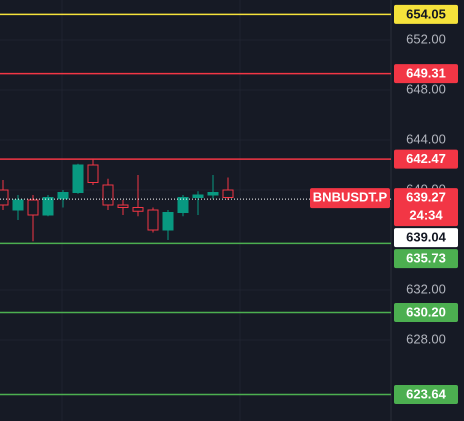  I want to click on price-label: 642.47, so click(426, 158).